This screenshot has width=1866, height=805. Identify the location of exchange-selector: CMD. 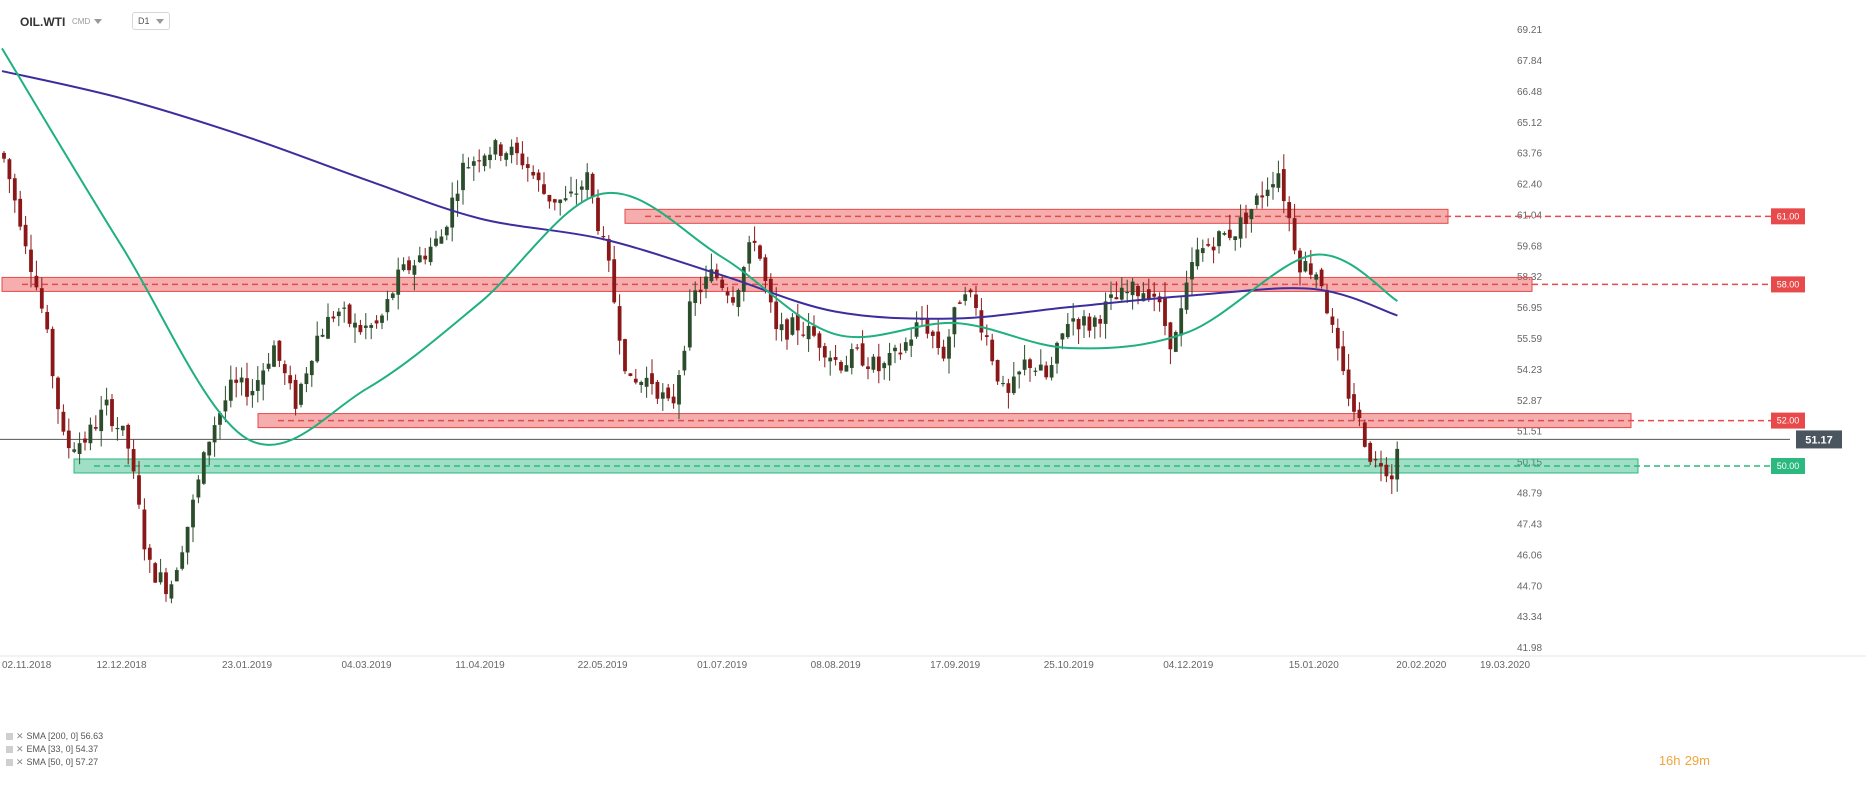
(87, 21).